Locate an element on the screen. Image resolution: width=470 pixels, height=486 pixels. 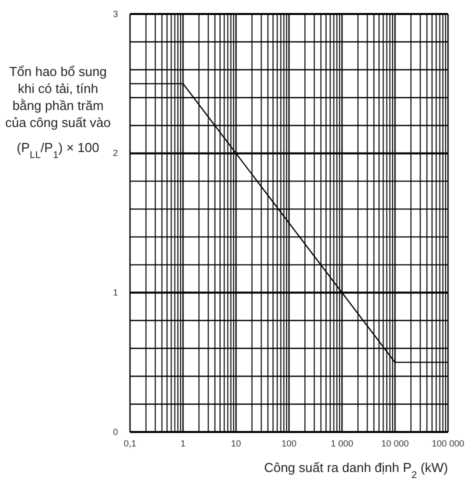
x-tick-label: 1 000 is located at coordinates (342, 443).